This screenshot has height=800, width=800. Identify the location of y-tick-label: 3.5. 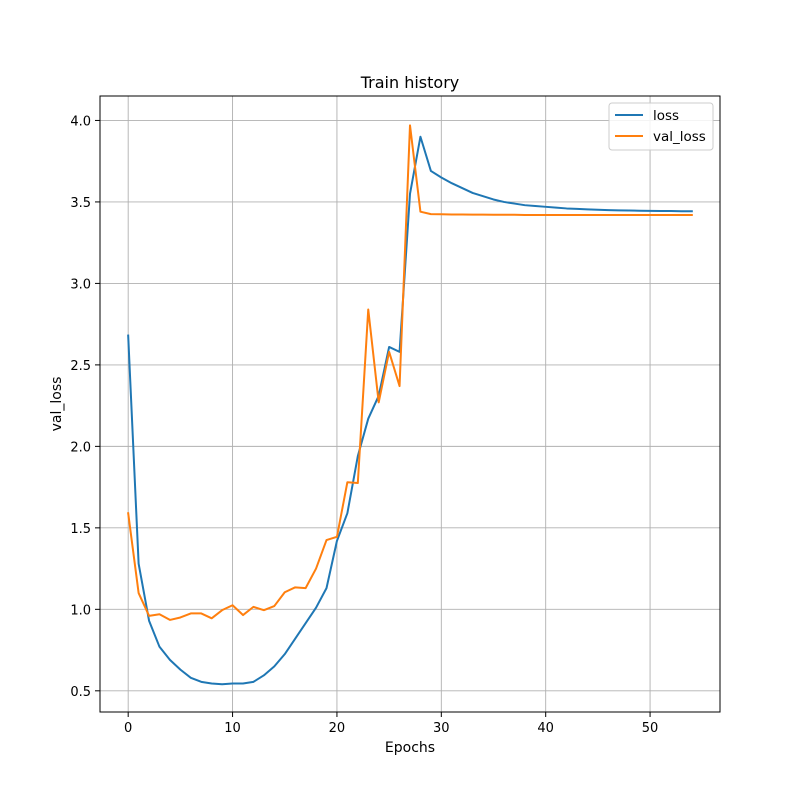
(80, 203).